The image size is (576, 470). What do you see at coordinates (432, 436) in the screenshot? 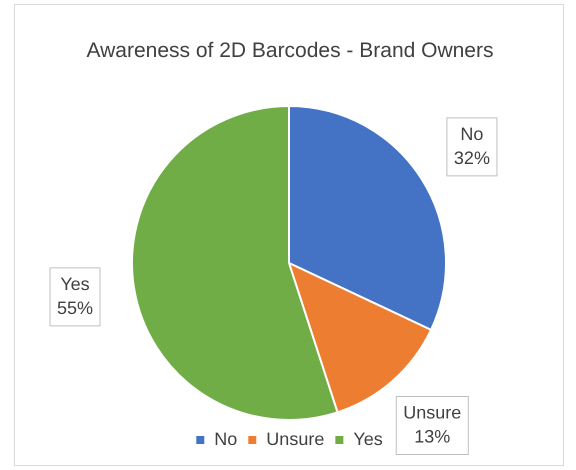
I see `data-label: 13%` at bounding box center [432, 436].